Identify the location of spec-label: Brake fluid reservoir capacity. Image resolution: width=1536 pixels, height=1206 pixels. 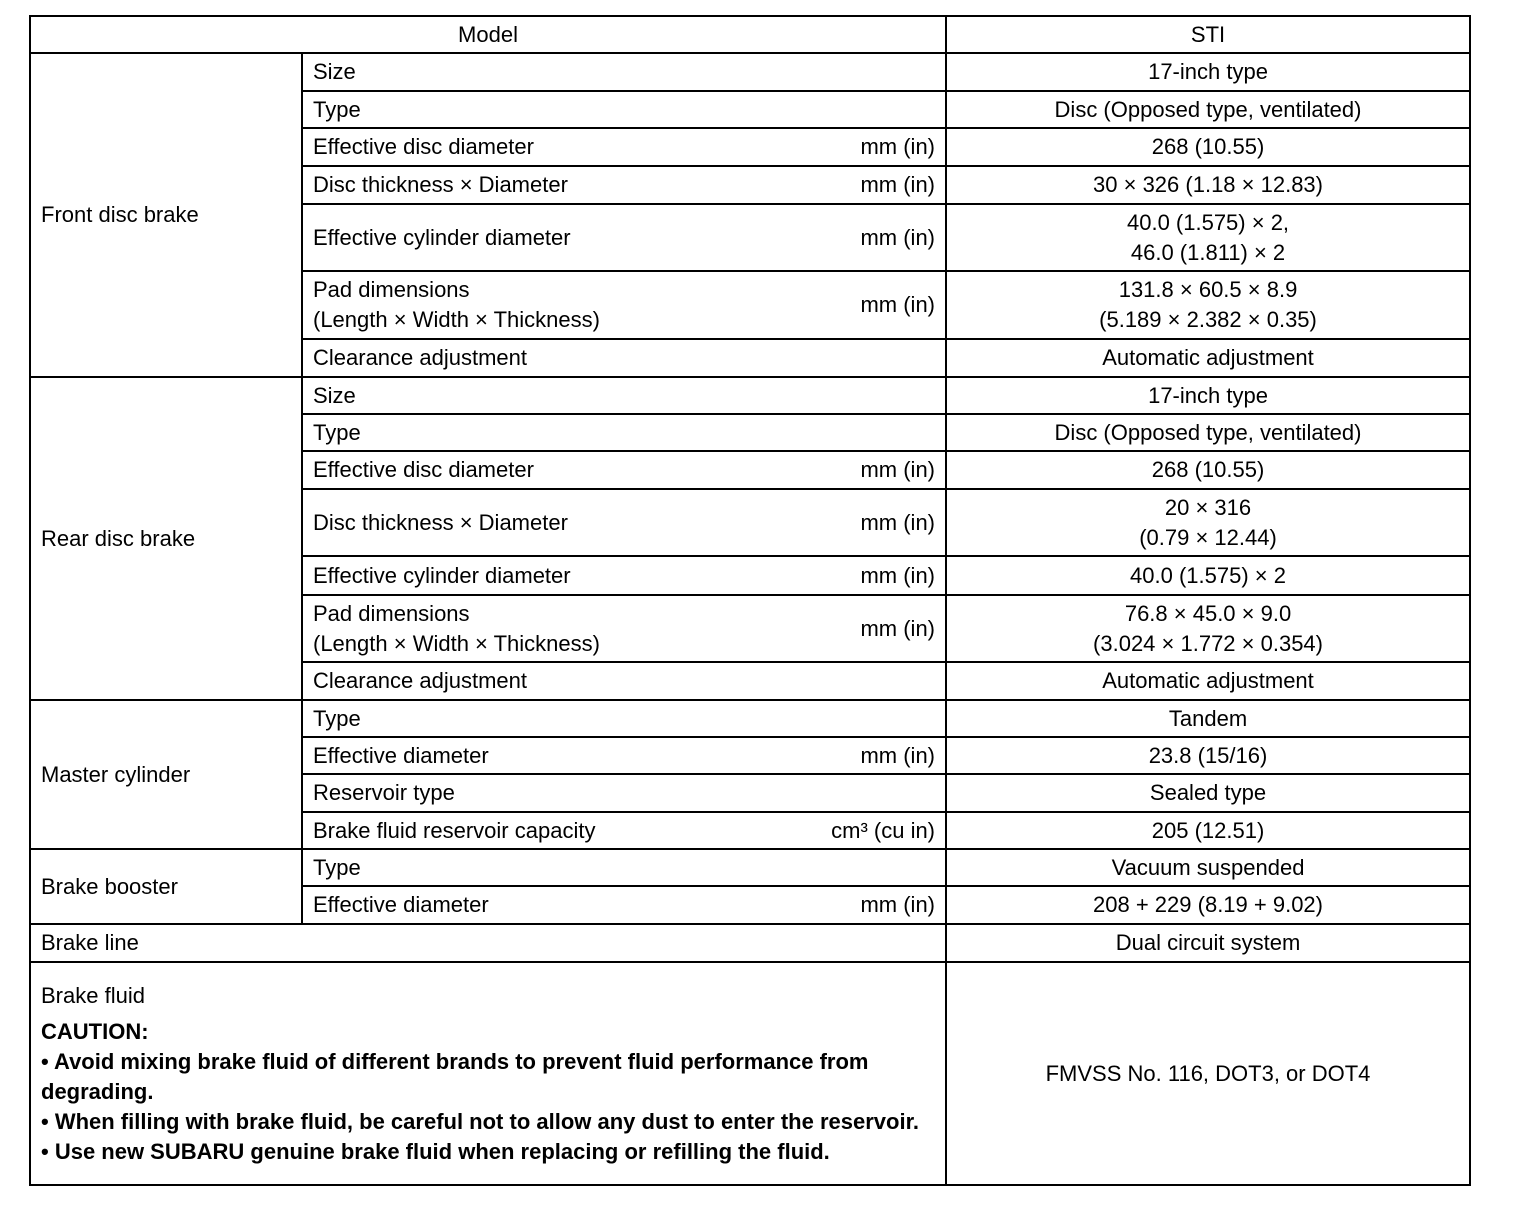
(454, 830).